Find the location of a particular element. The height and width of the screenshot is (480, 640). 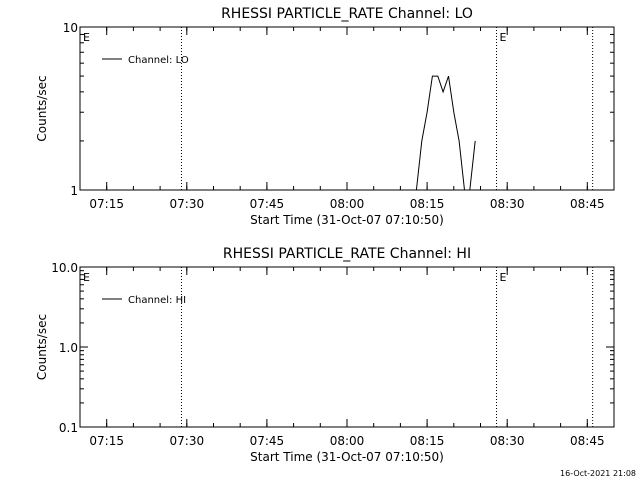

y-tick-label: 1 is located at coordinates (74, 191).